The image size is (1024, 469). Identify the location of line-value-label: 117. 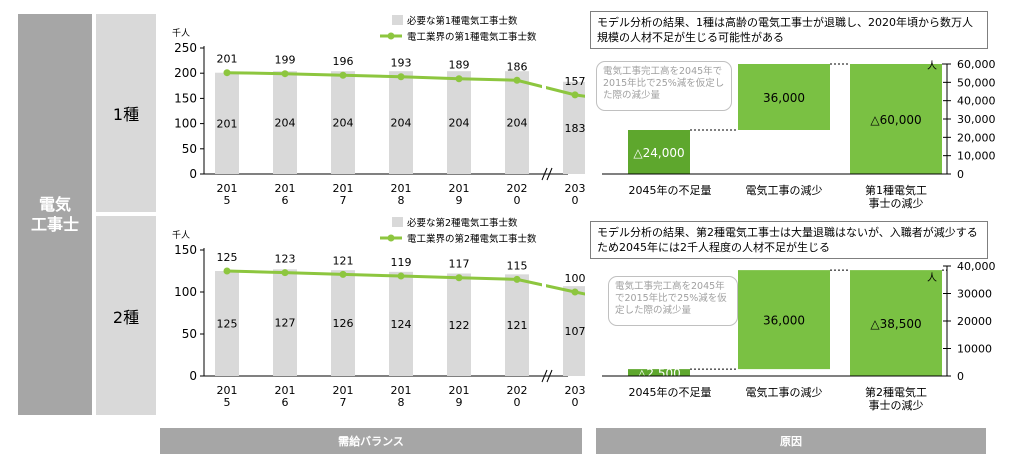
(459, 264).